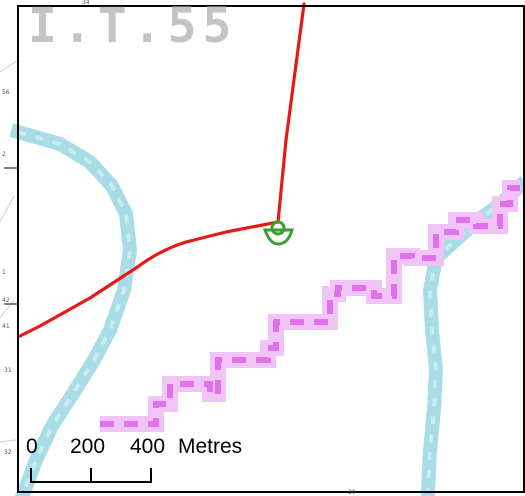 This screenshot has width=525, height=496. I want to click on edge-number-left: 31, so click(8, 370).